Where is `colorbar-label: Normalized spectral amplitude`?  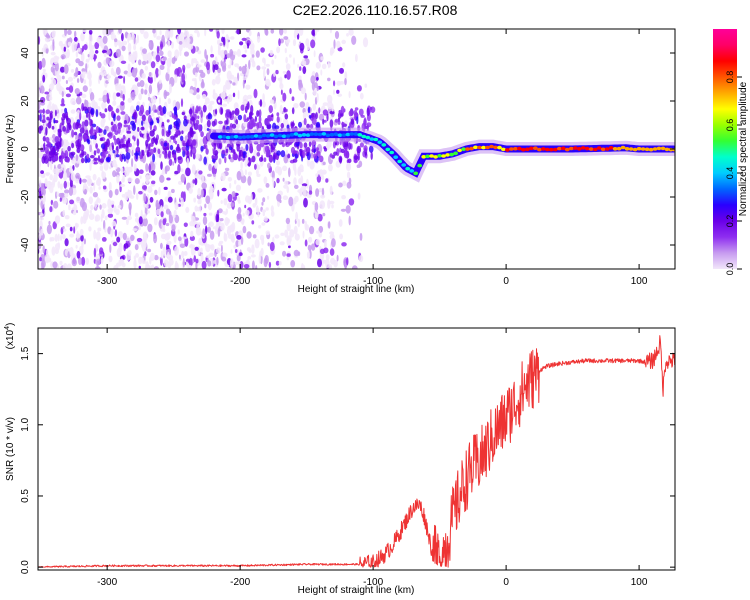 colorbar-label: Normalized spectral amplitude is located at coordinates (743, 148).